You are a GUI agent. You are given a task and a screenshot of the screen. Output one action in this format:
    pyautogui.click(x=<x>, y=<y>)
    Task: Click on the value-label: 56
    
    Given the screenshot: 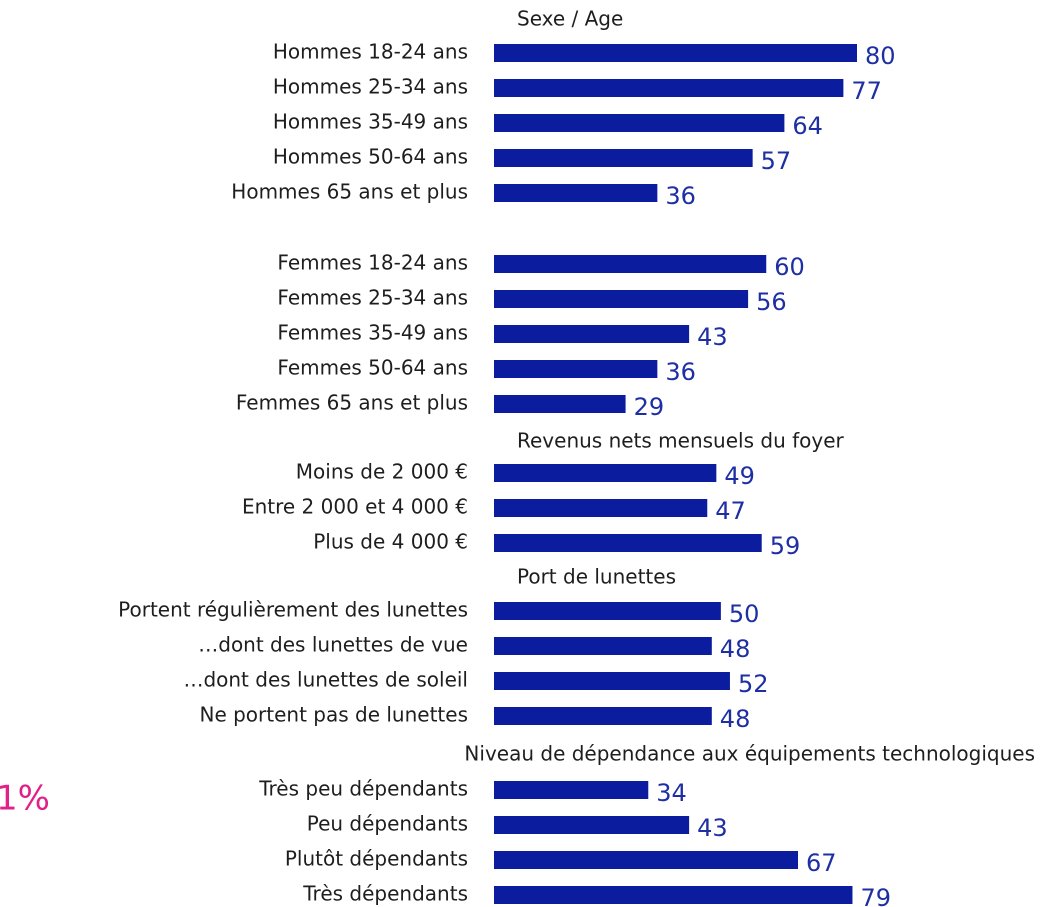 What is the action you would take?
    pyautogui.click(x=771, y=302)
    